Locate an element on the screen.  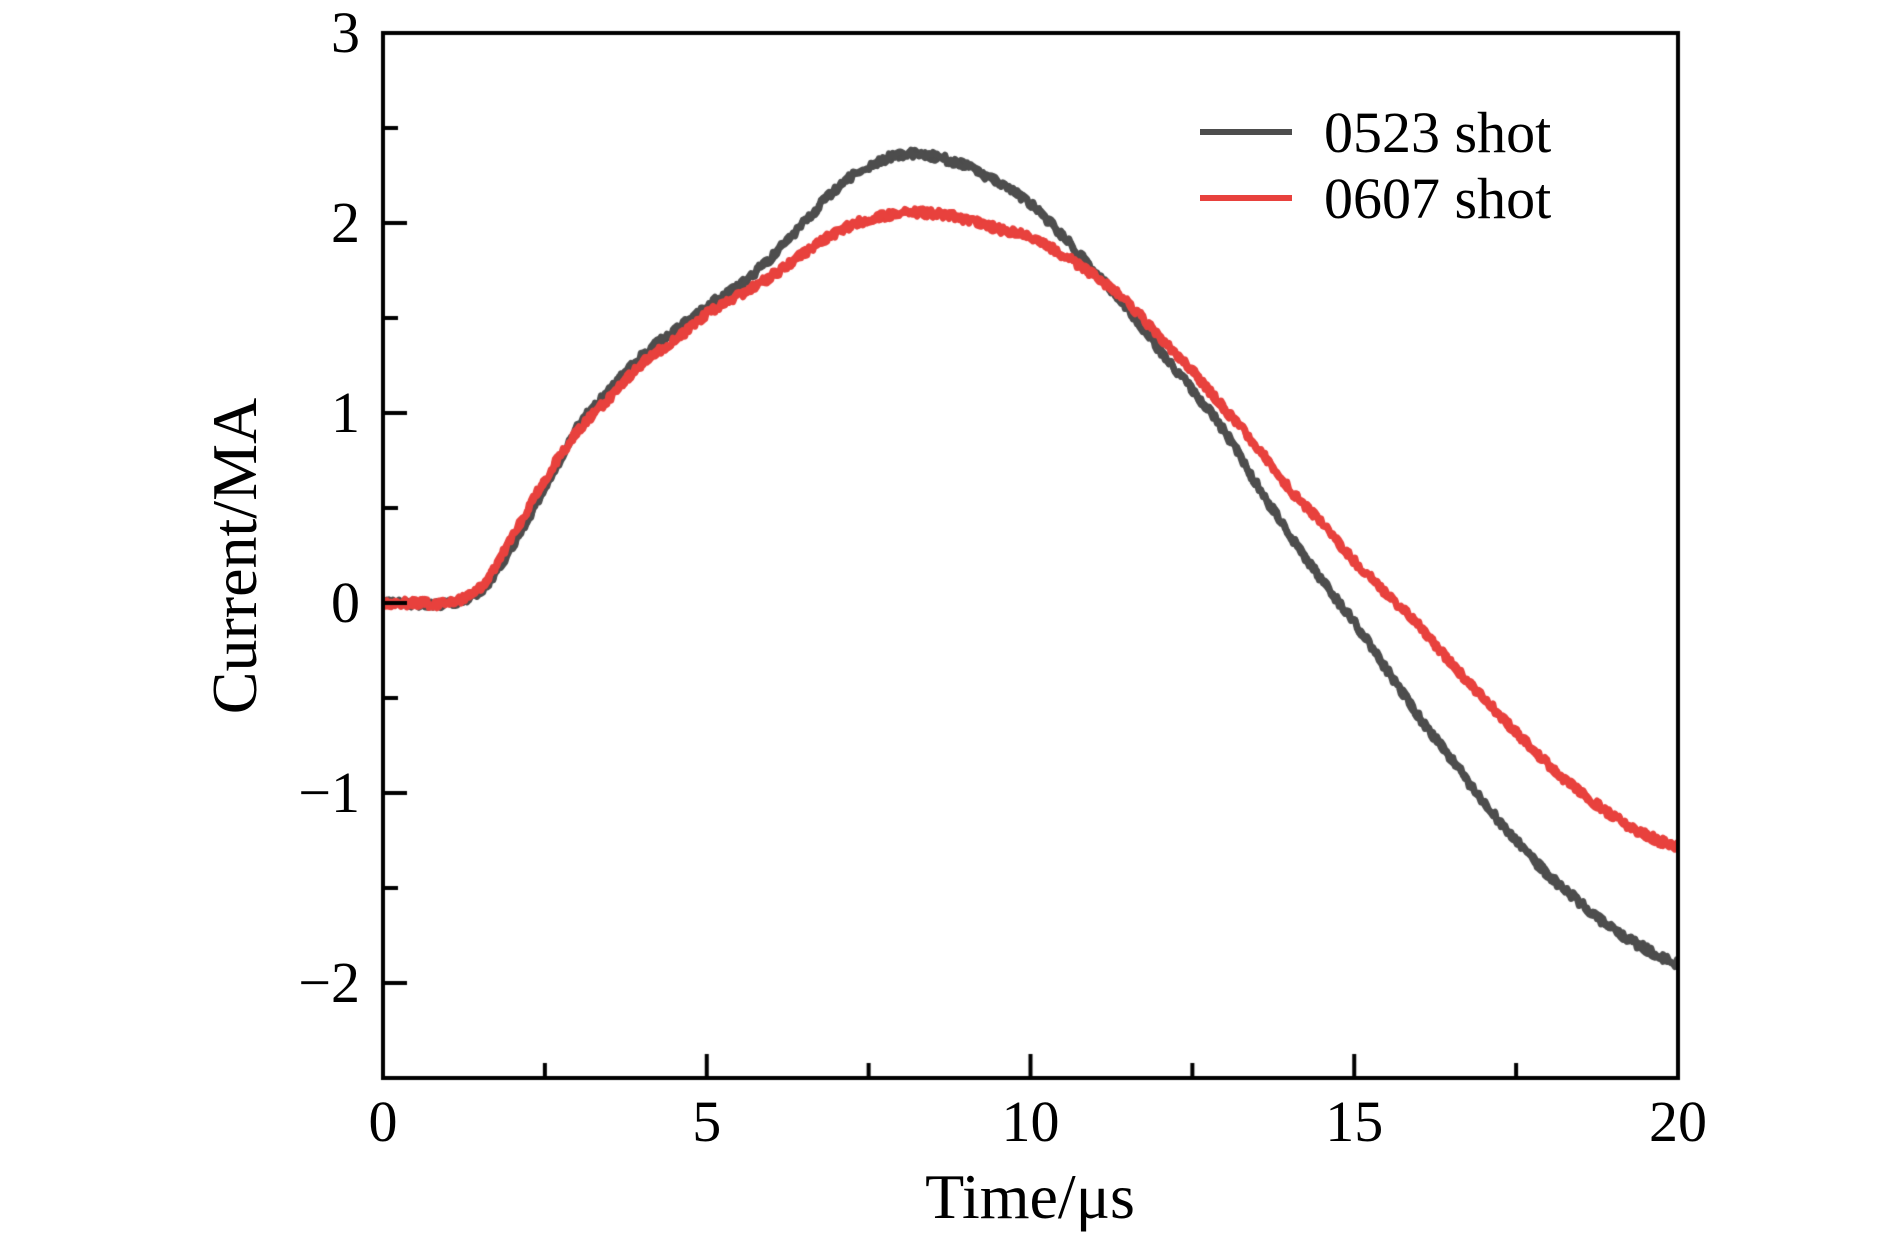
y-tick-label: 3 is located at coordinates (345, 32).